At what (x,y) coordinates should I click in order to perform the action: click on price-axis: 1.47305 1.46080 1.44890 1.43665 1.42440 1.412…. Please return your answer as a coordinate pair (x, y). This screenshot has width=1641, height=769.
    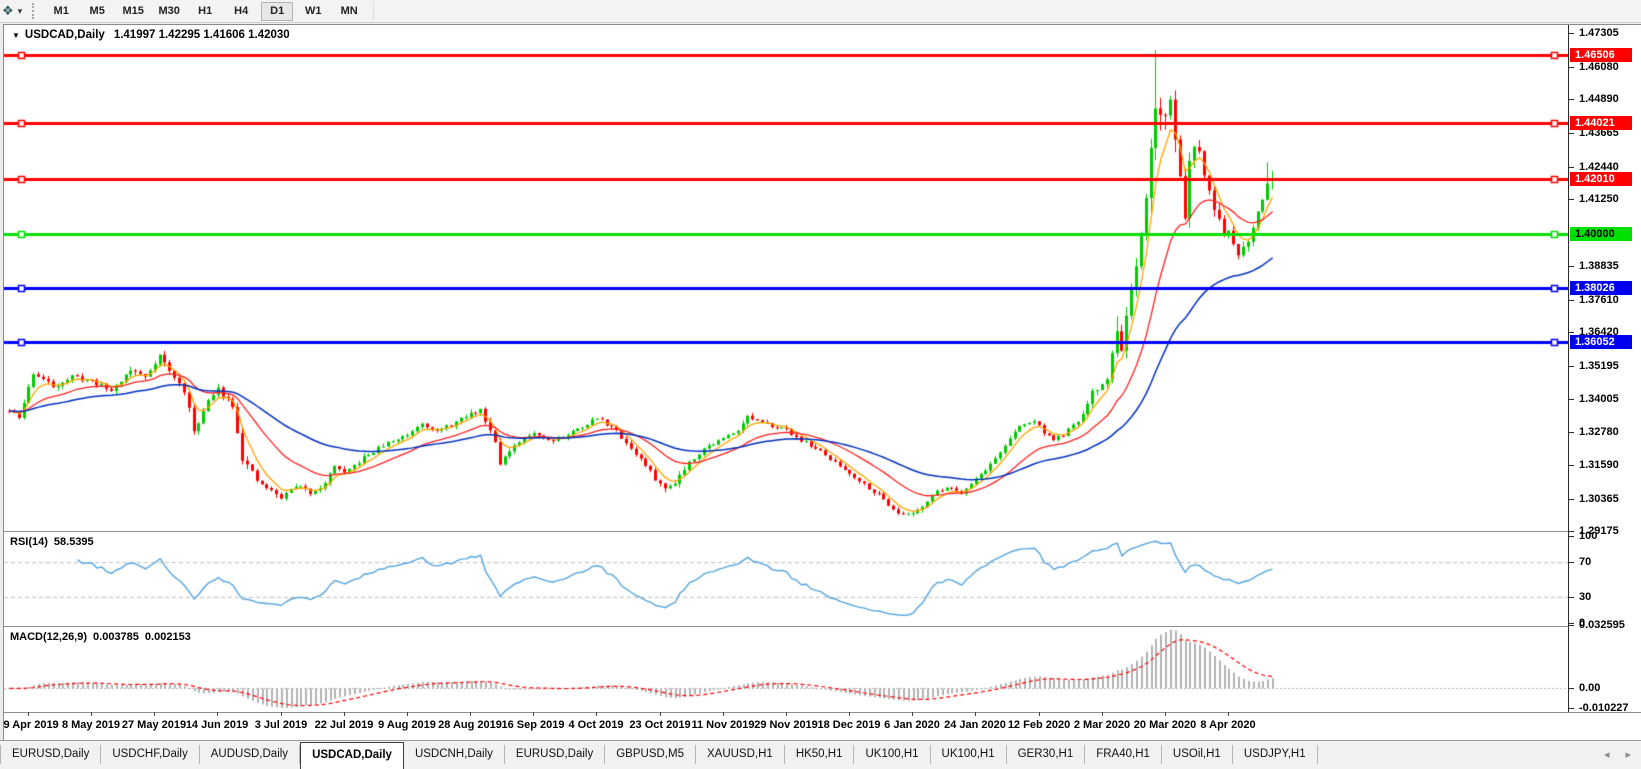
    Looking at the image, I should click on (1604, 369).